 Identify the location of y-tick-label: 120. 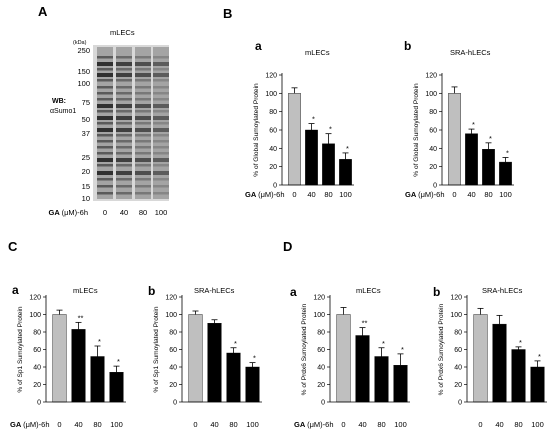
(319, 298).